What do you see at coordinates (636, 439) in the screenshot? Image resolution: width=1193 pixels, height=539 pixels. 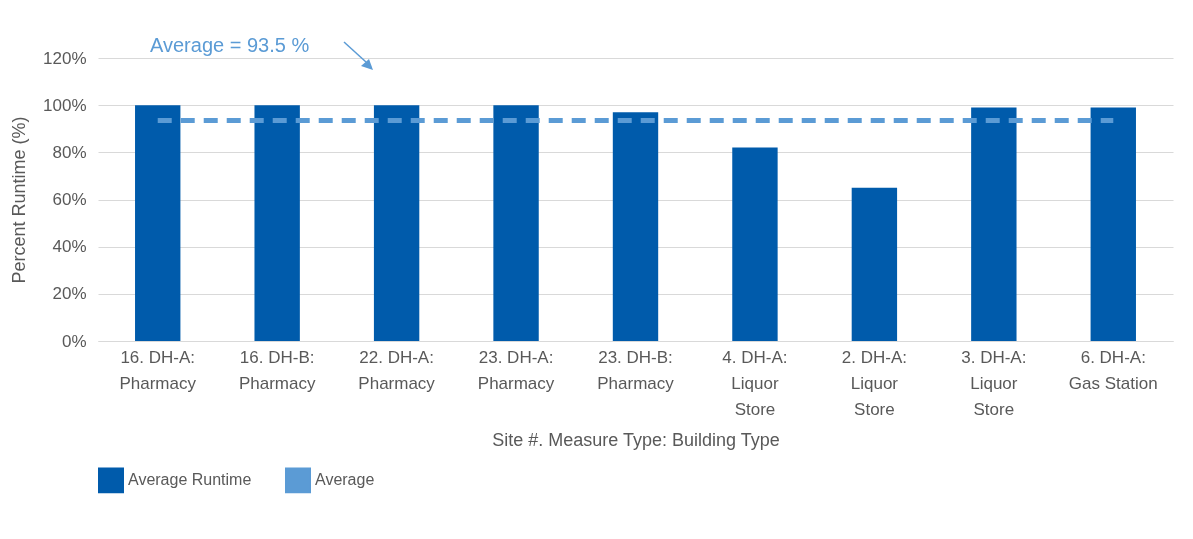 I see `x-axis-title: Site #. Measure Type: Building Type` at bounding box center [636, 439].